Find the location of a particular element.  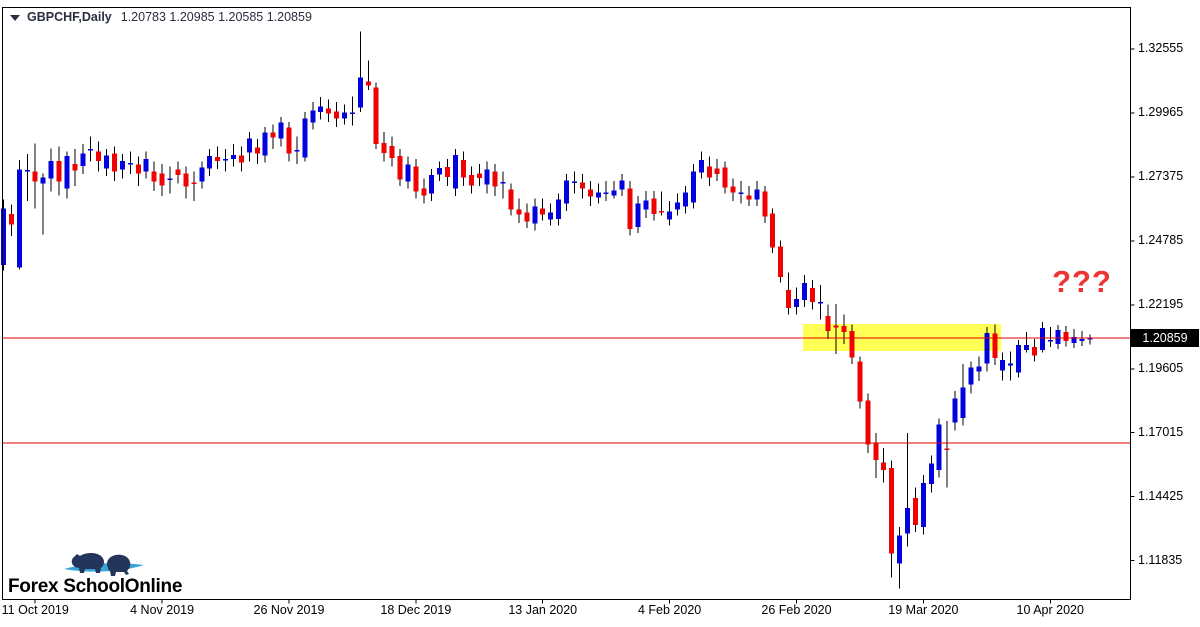

price-axis-label: 1.17015 is located at coordinates (1161, 431).